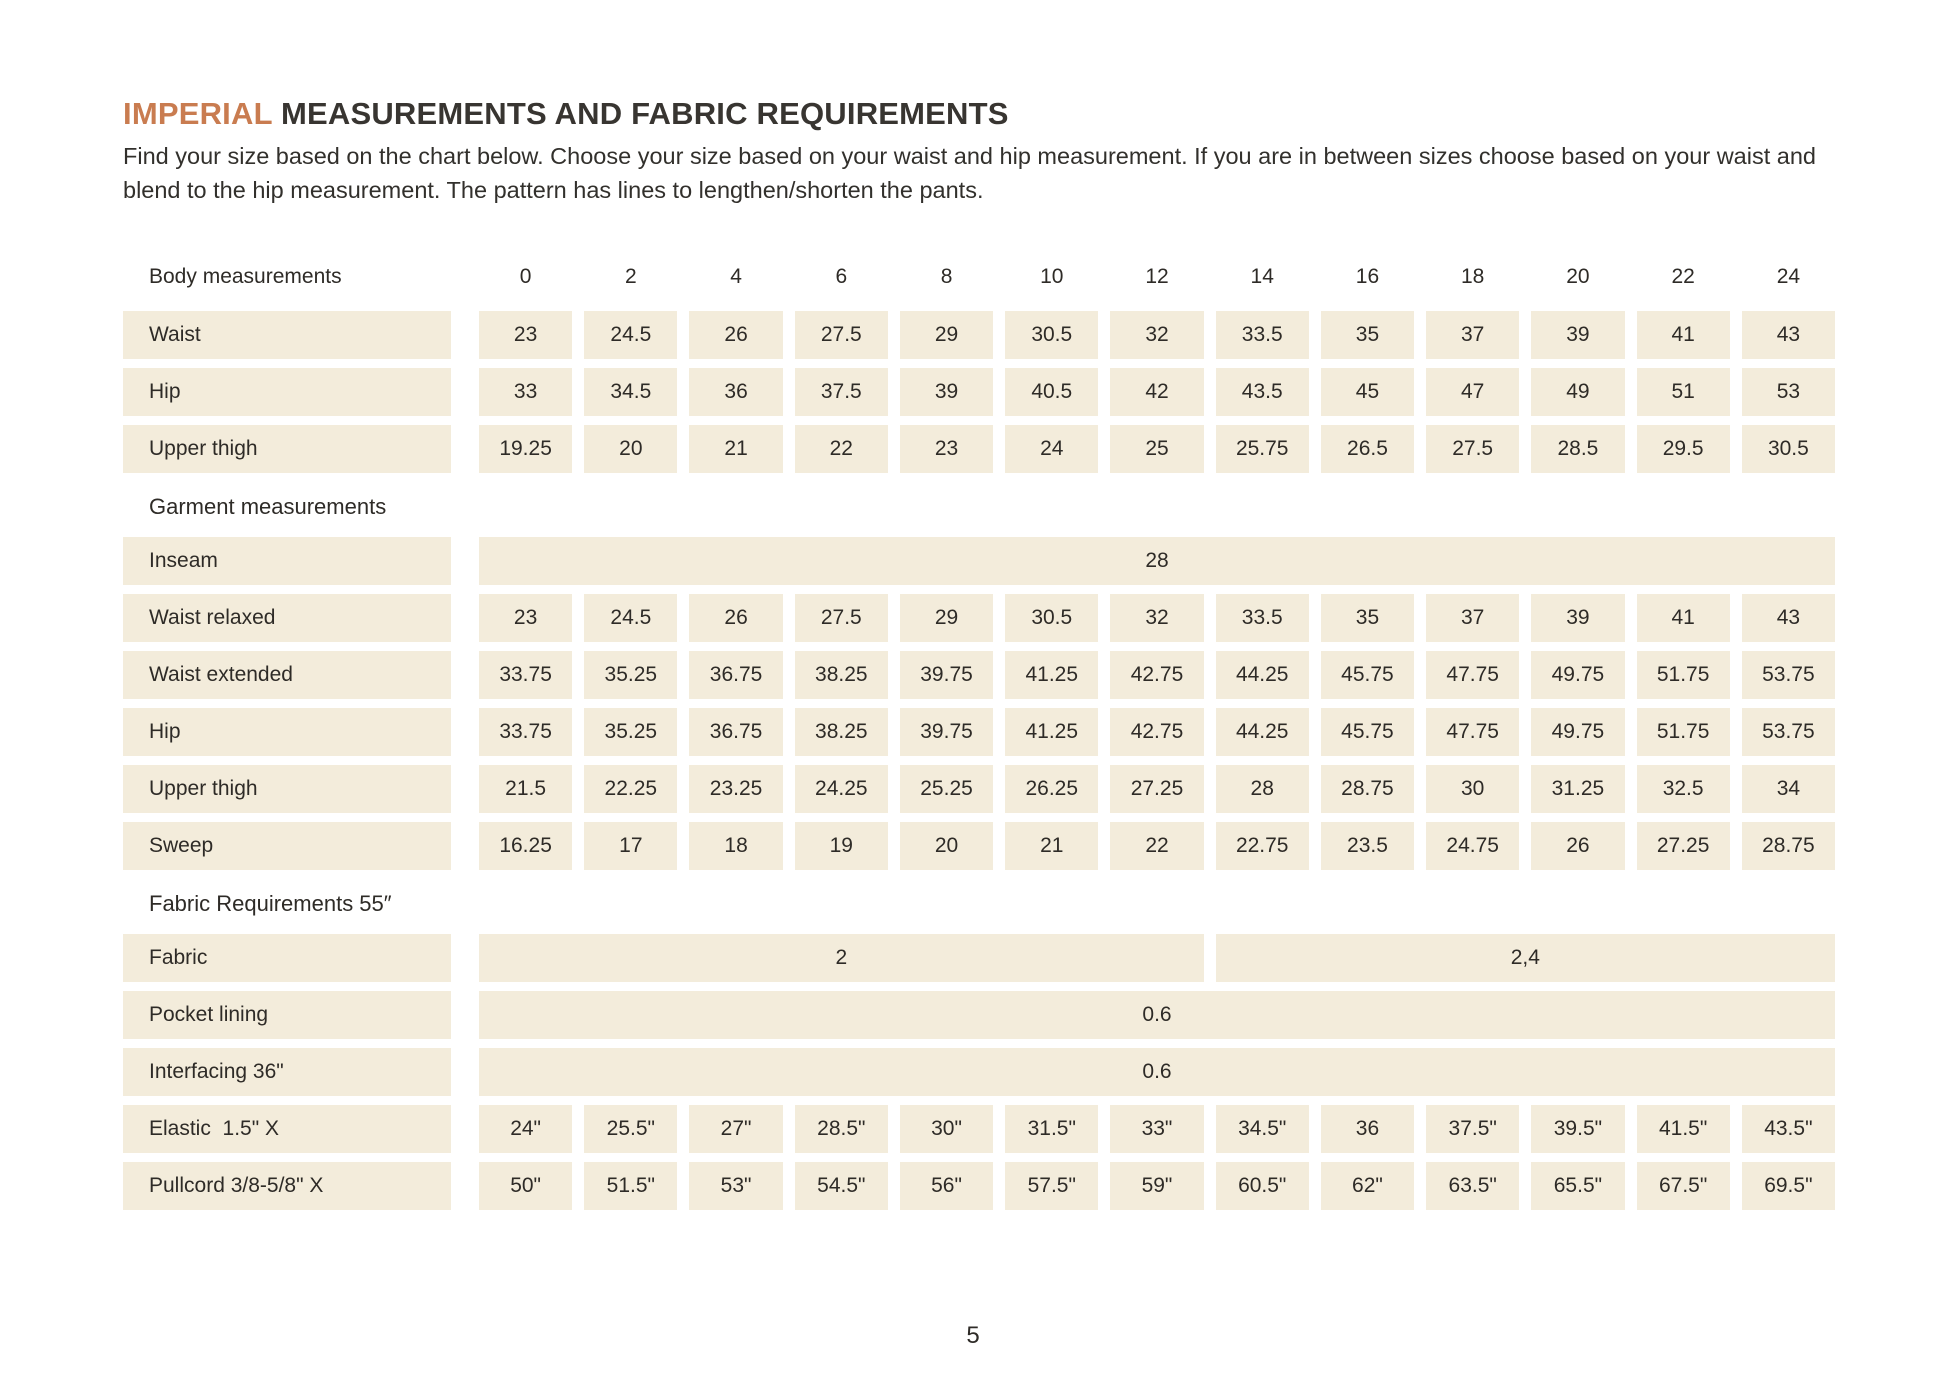 The width and height of the screenshot is (1946, 1388). Describe the element at coordinates (1052, 449) in the screenshot. I see `table-cell: 24` at that location.